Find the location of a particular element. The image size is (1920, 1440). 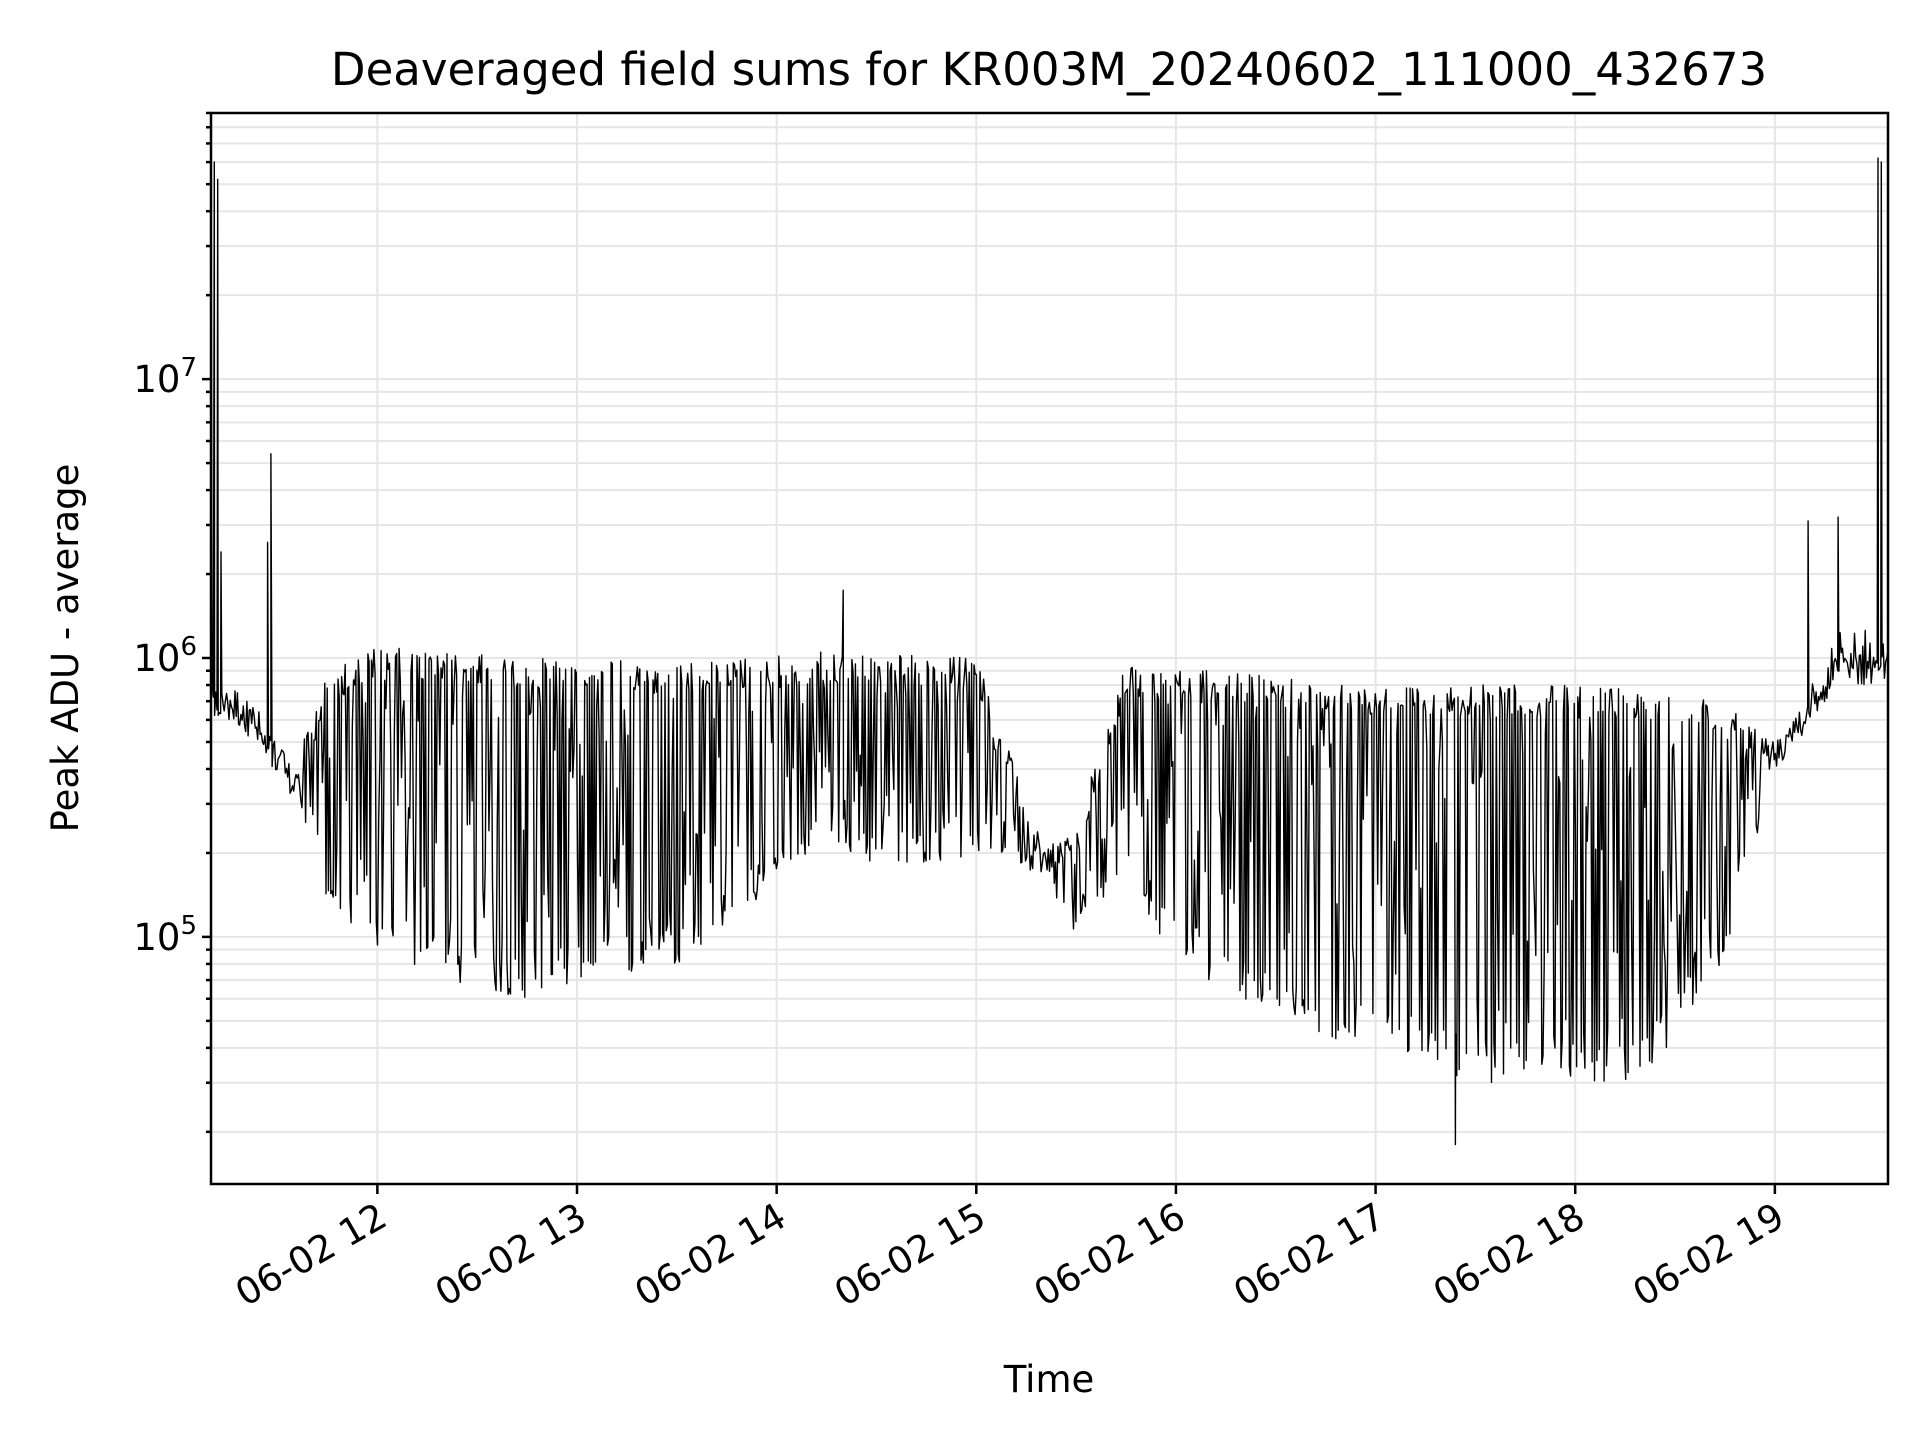

x-tick-label: 06-02 12 is located at coordinates (311, 1255).